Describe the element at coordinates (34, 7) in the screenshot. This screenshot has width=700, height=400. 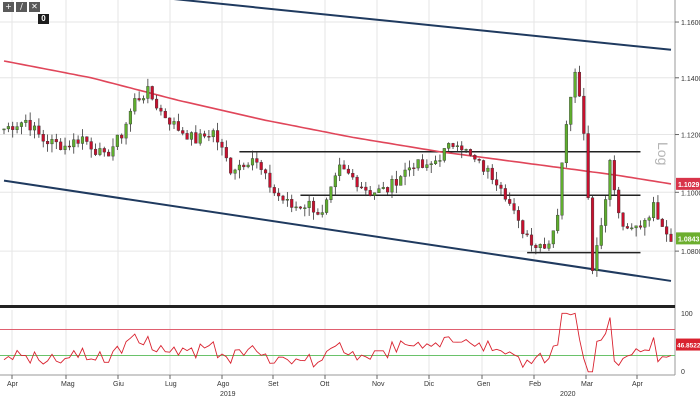
I see `cross-icon: ✕` at that location.